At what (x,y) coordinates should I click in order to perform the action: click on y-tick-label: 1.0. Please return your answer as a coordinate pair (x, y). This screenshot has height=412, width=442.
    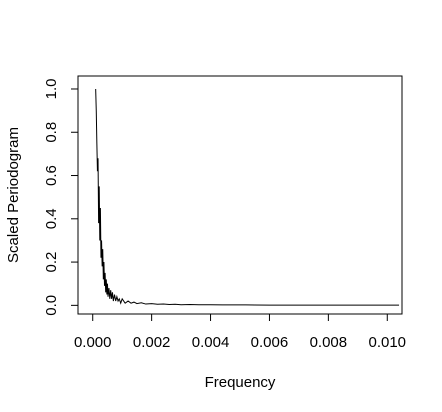
    Looking at the image, I should click on (51, 89).